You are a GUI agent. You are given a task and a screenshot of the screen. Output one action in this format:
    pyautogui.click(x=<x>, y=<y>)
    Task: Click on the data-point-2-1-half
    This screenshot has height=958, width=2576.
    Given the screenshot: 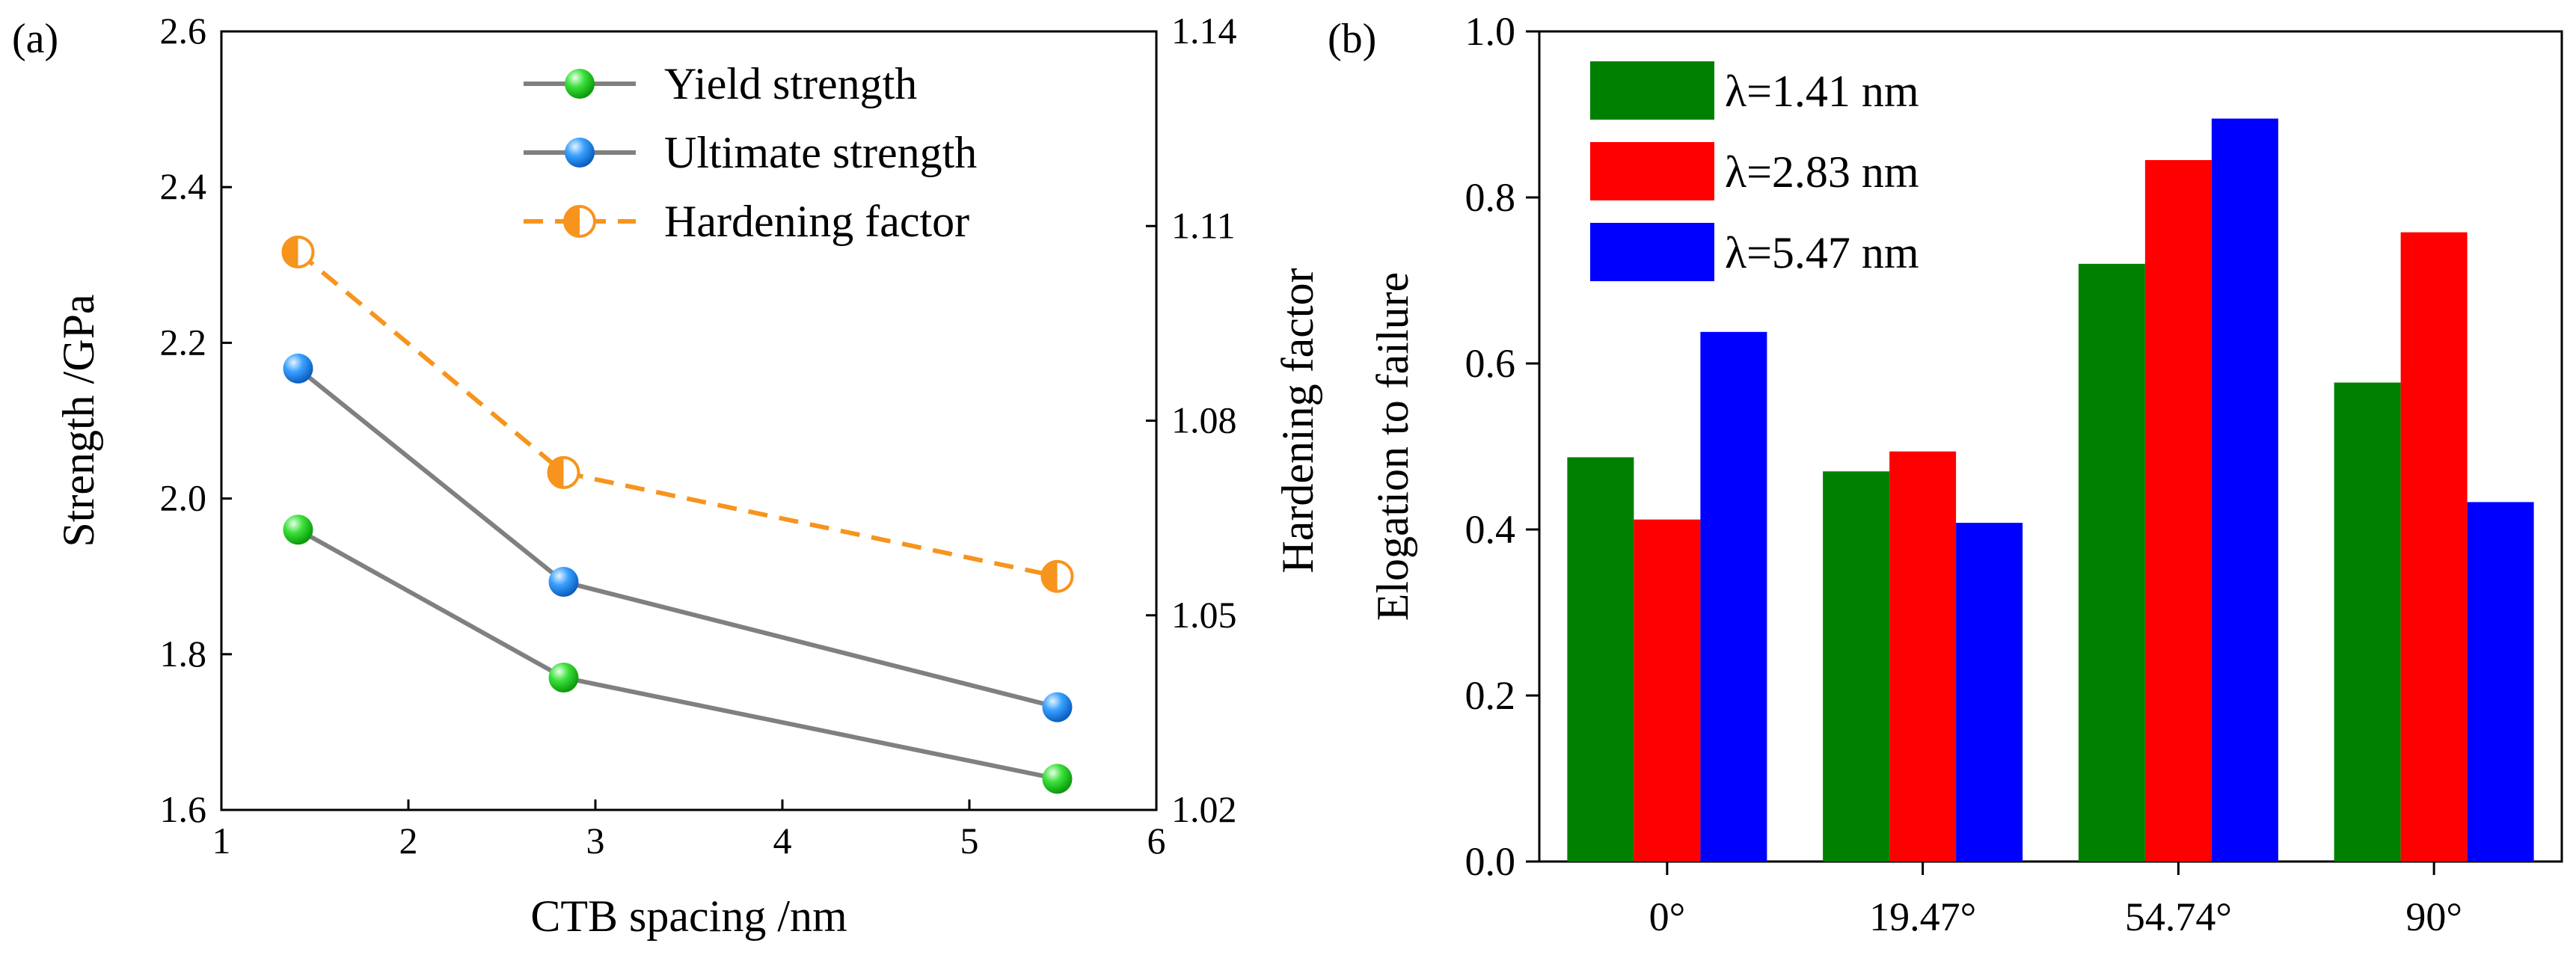 What is the action you would take?
    pyautogui.click(x=556, y=473)
    